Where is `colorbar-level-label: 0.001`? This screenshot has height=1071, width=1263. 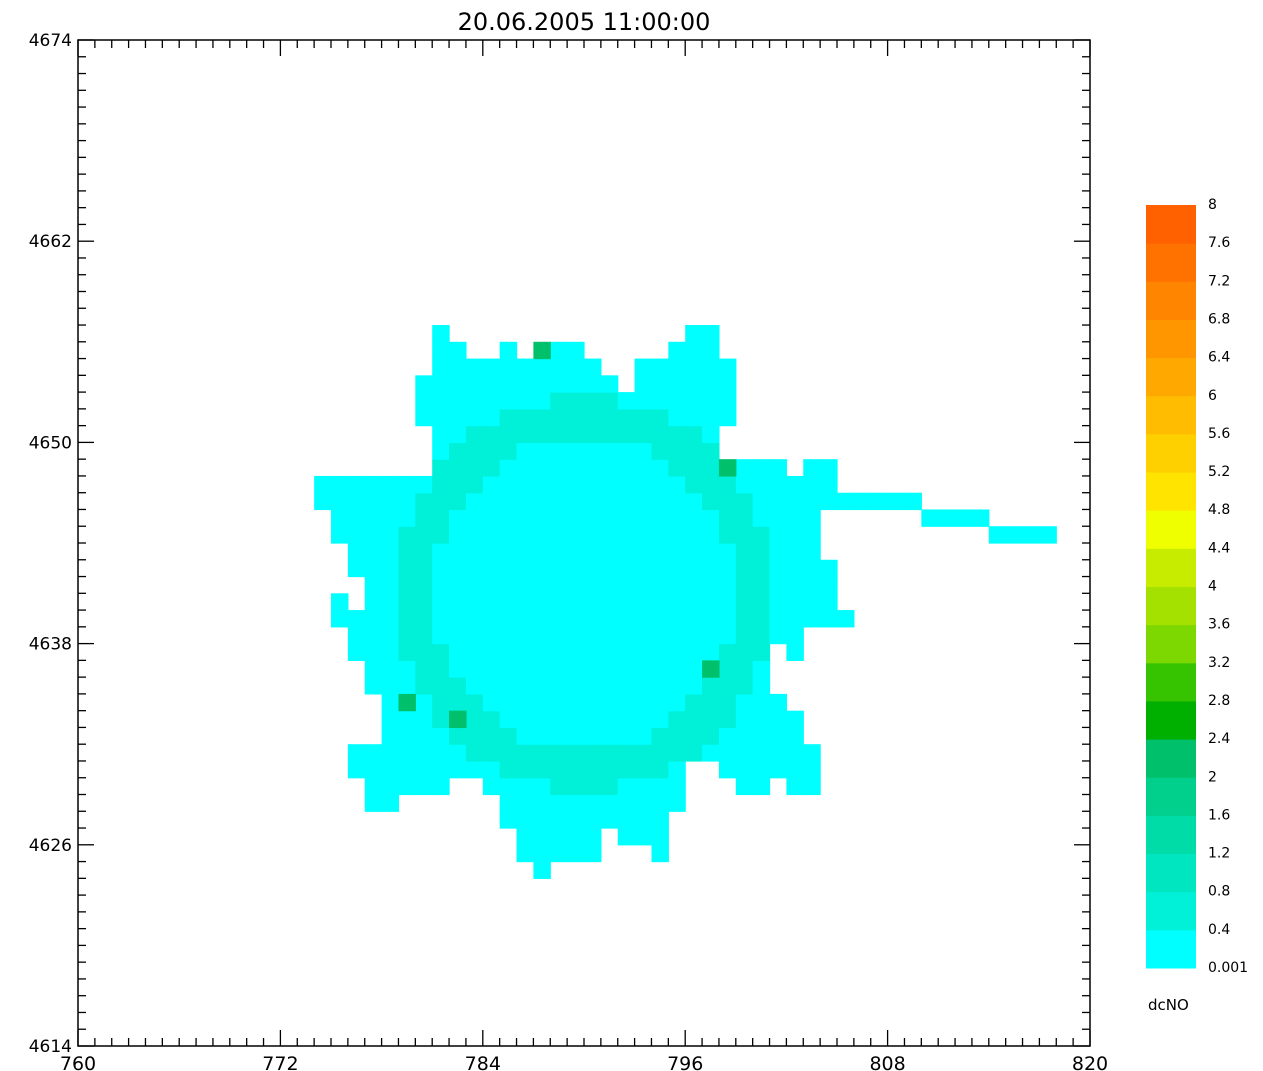 colorbar-level-label: 0.001 is located at coordinates (1228, 968).